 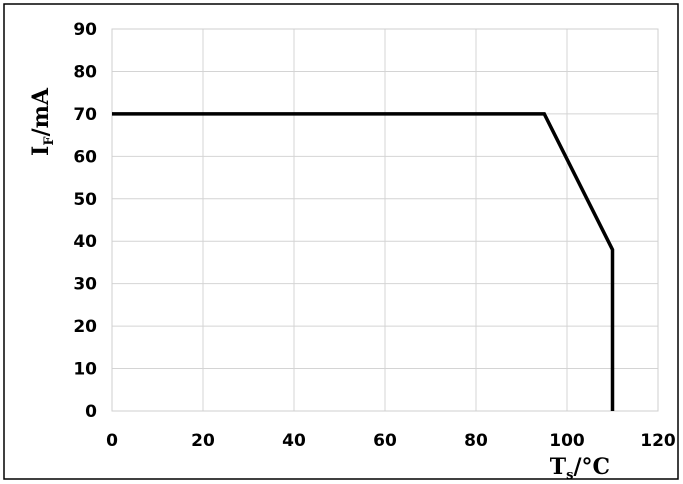 What do you see at coordinates (567, 441) in the screenshot?
I see `x-tick-label: 100` at bounding box center [567, 441].